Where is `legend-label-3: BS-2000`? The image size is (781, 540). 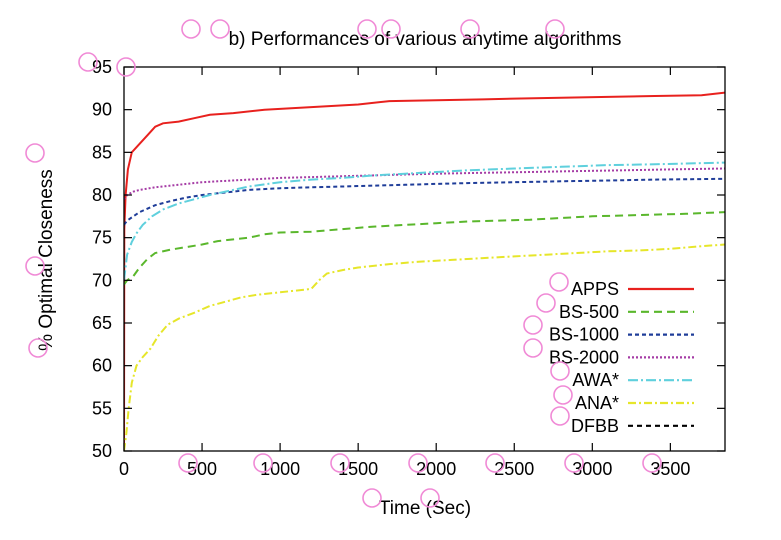 legend-label-3: BS-2000 is located at coordinates (584, 357).